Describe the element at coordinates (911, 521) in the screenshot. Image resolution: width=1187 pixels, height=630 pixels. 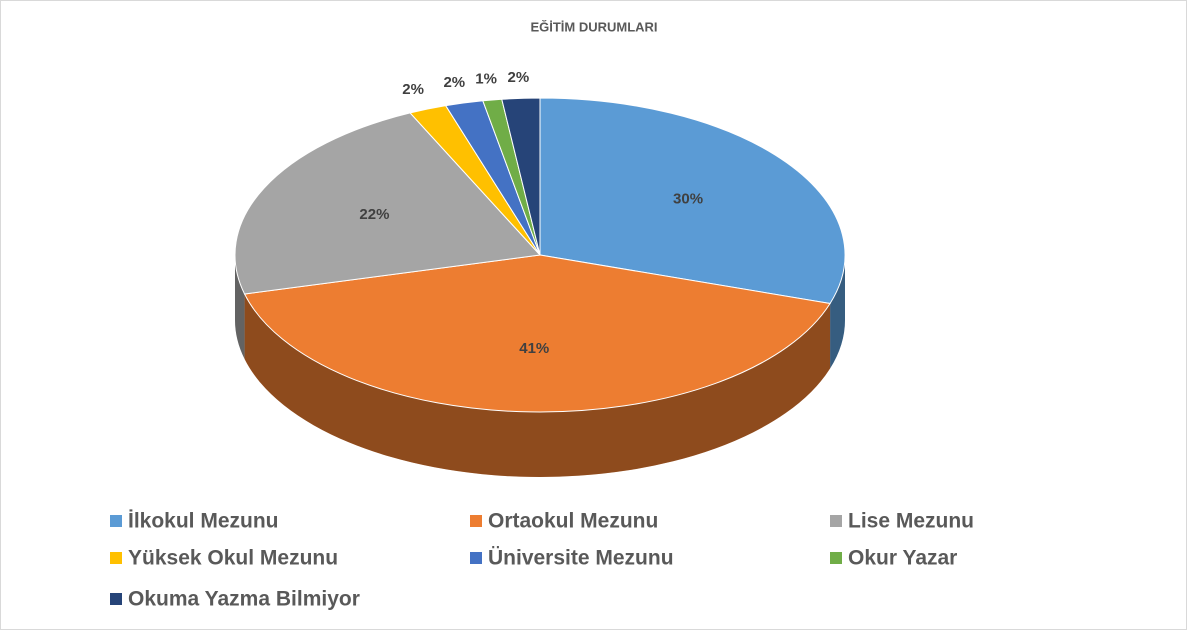
I see `legend-label: Lise Mezunu` at that location.